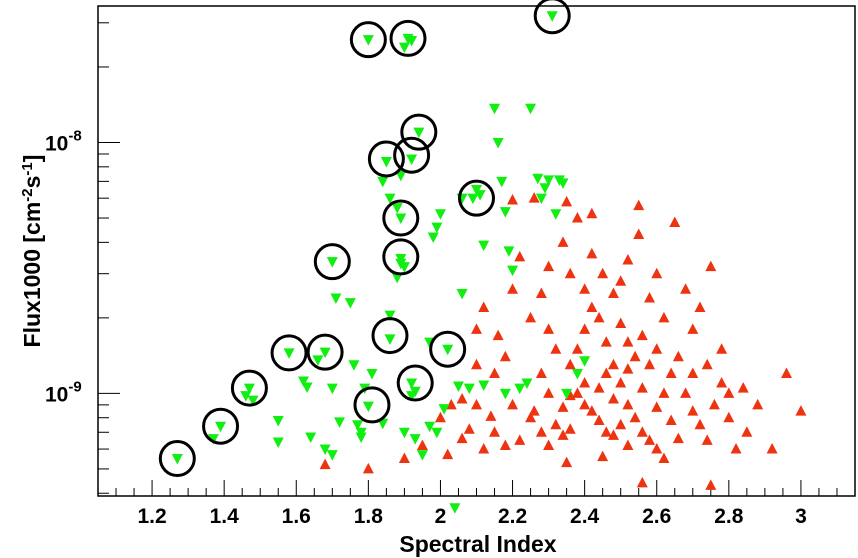  What do you see at coordinates (225, 516) in the screenshot?
I see `x-tick-label: 1.4` at bounding box center [225, 516].